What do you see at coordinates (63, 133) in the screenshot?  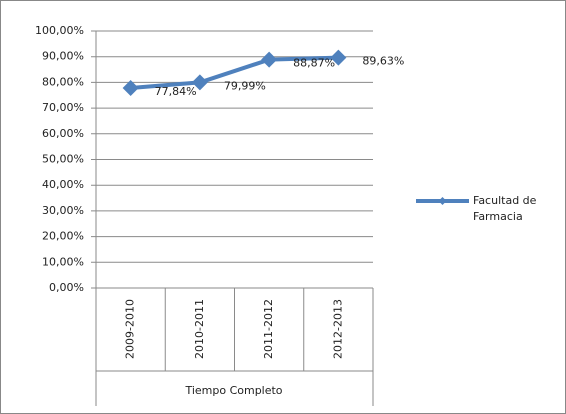 I see `y-tick-label: 60,00%` at bounding box center [63, 133].